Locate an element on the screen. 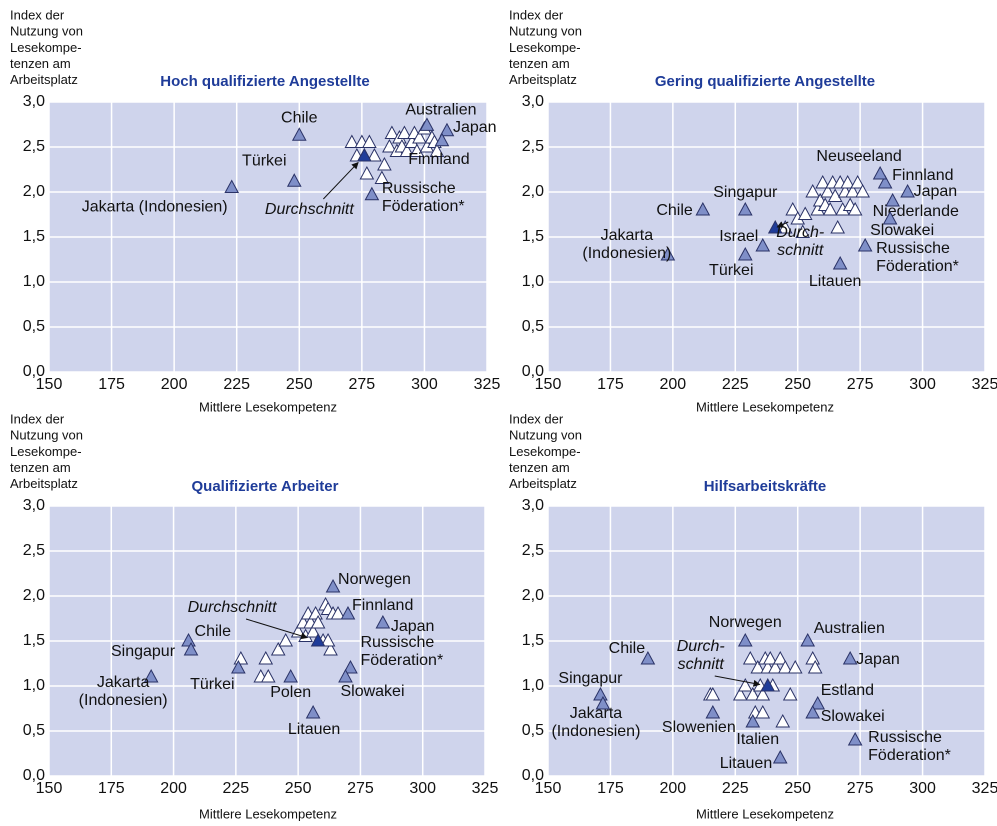 This screenshot has height=826, width=997. x-tick-label: 175 is located at coordinates (610, 384).